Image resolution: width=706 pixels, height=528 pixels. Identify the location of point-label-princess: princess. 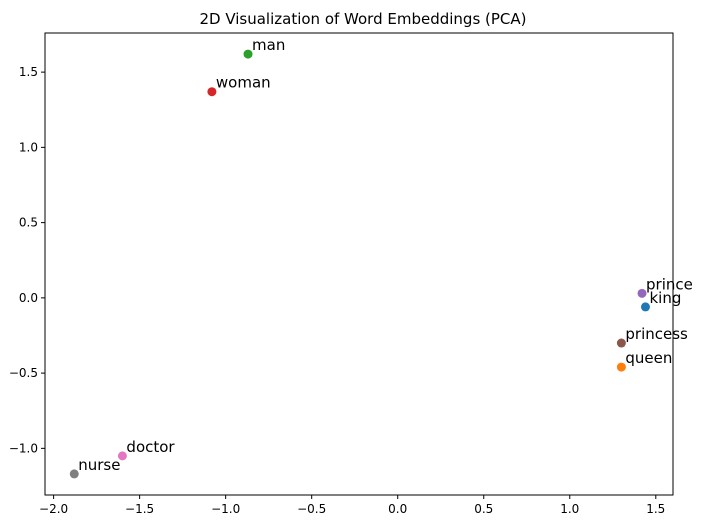
(656, 334).